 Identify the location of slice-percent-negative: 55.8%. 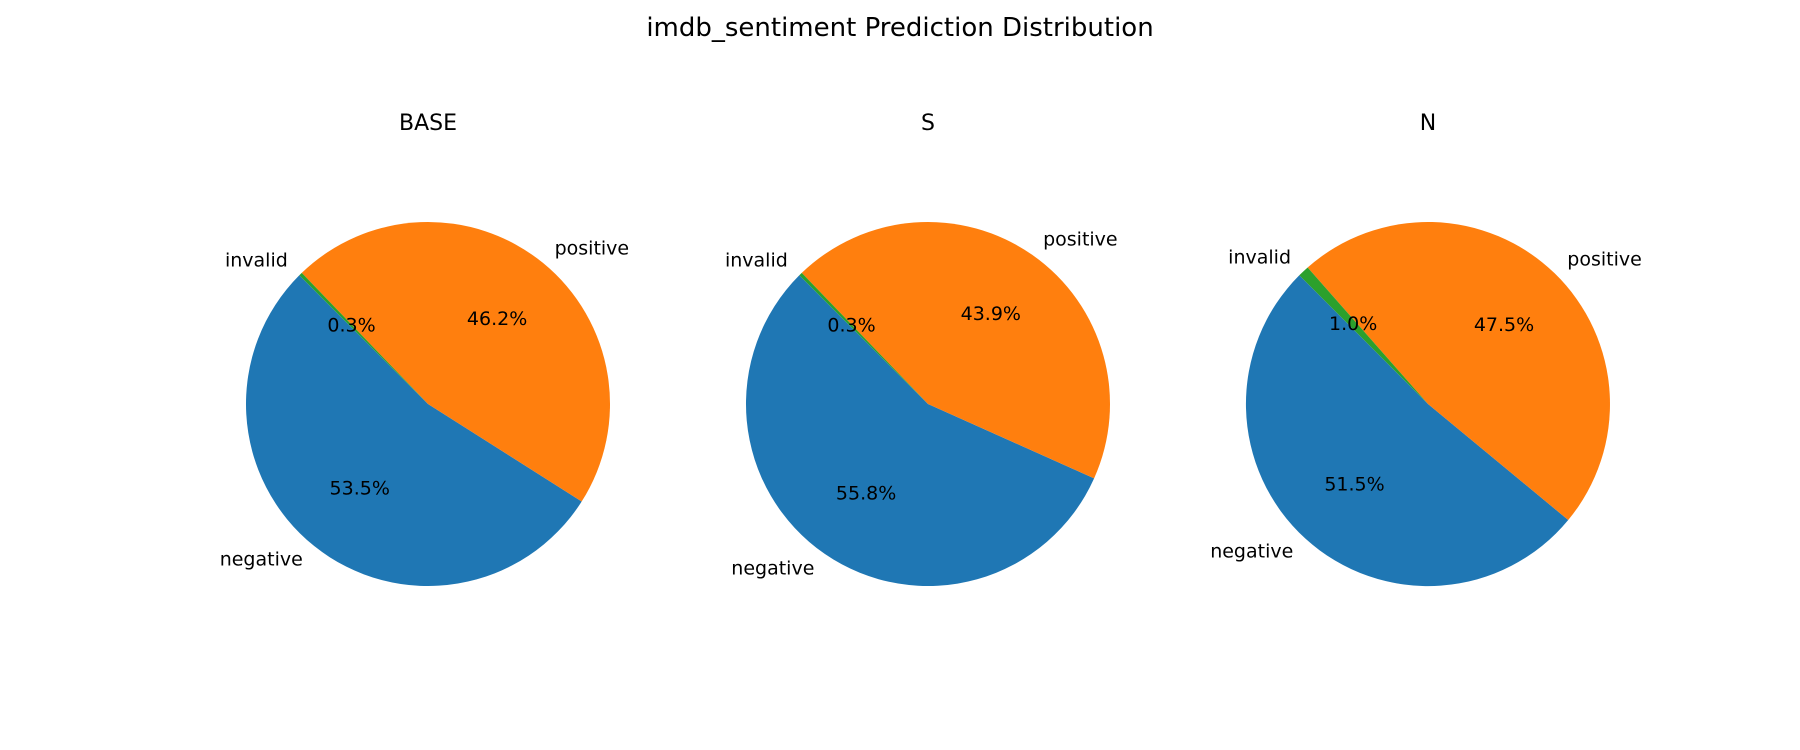
(866, 493).